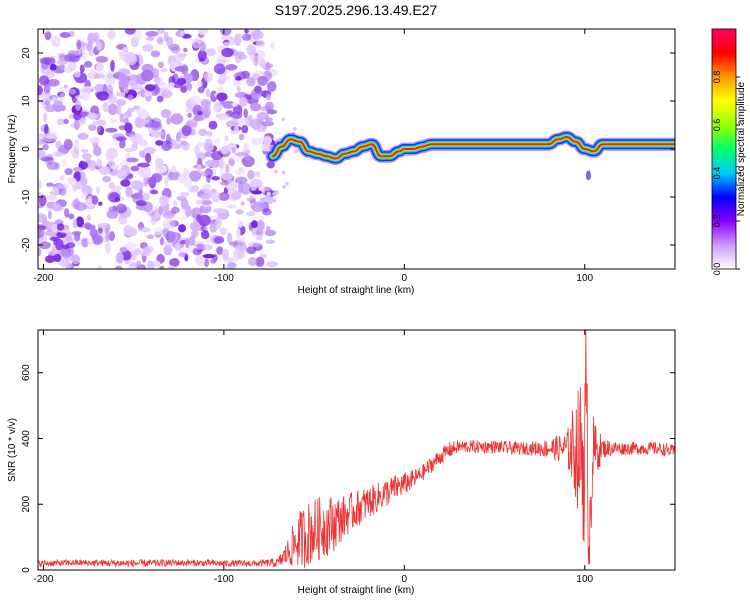  Describe the element at coordinates (470, 148) in the screenshot. I see `spectrogram-signal-track` at that location.